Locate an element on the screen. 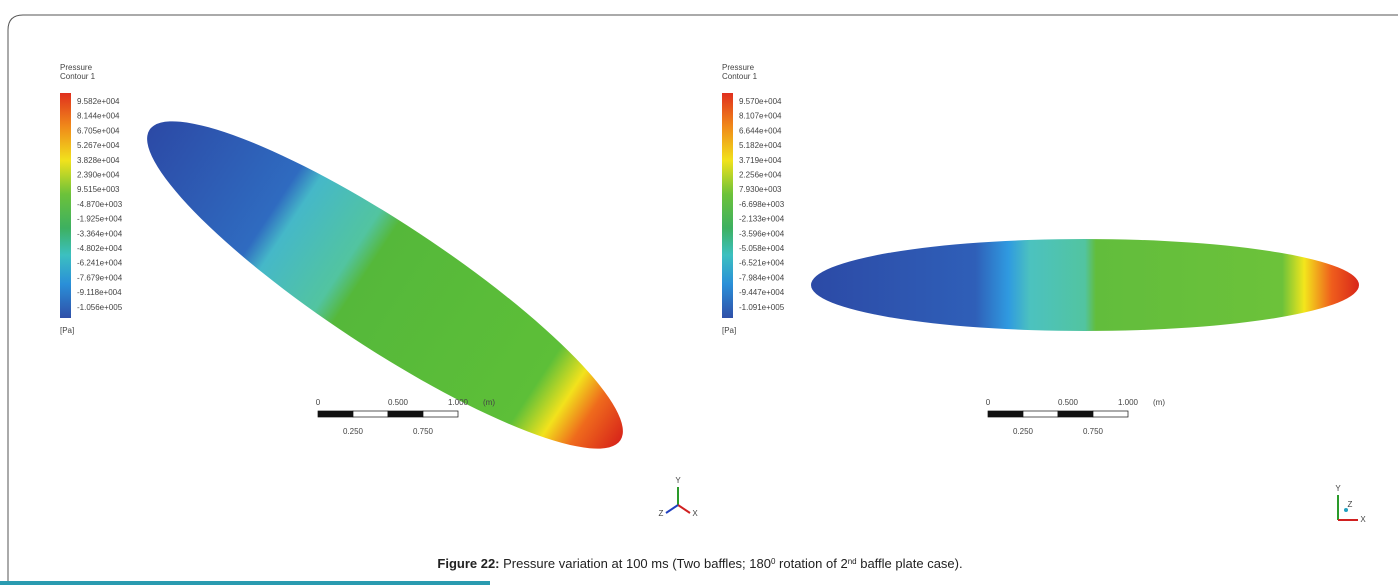 The width and height of the screenshot is (1398, 585). legend-value: -3.596e+004 is located at coordinates (762, 233).